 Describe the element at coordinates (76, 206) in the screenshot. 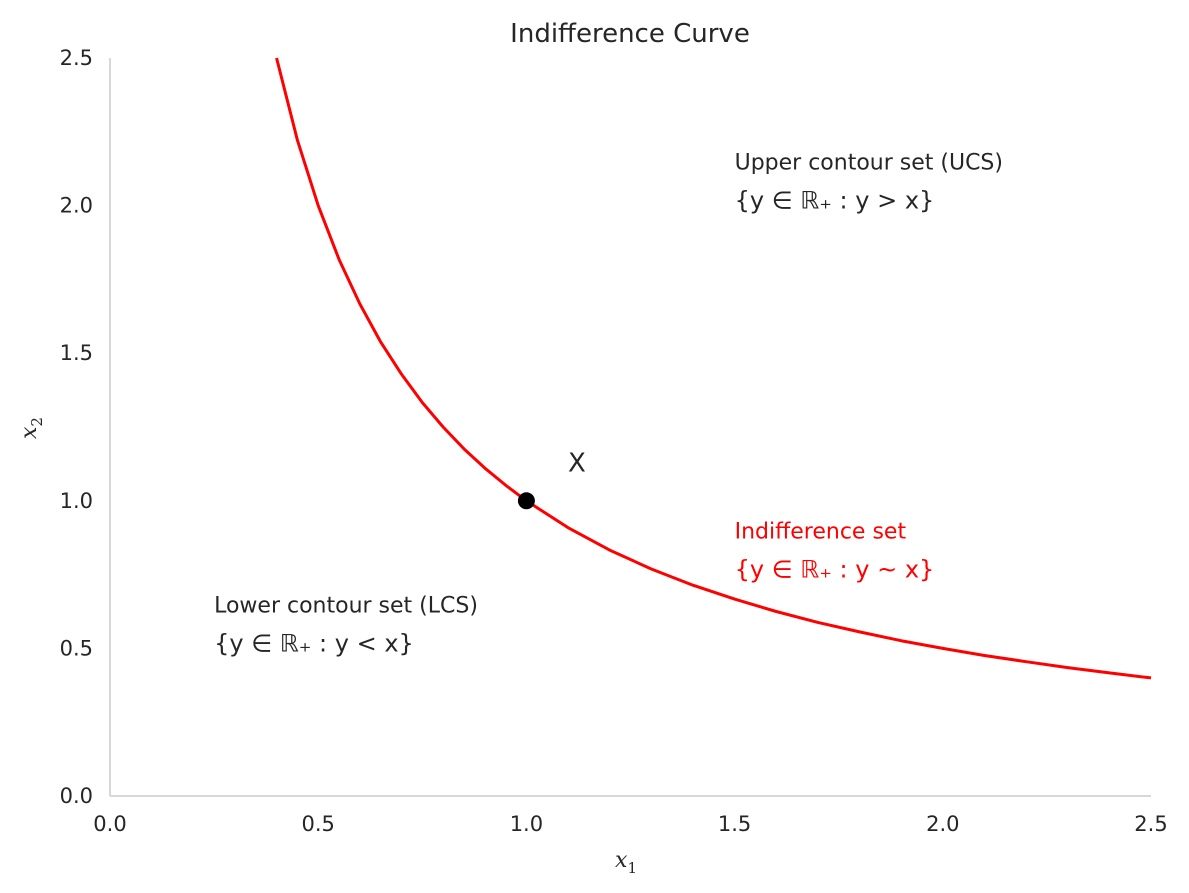

I see `y-tick-label: 2.0` at that location.